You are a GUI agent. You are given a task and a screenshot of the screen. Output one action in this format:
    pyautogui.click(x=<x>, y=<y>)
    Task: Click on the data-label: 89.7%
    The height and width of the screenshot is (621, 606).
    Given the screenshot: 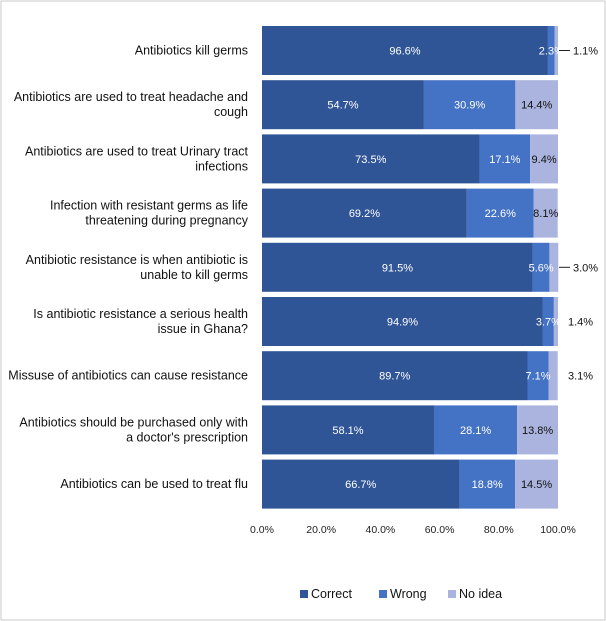 What is the action you would take?
    pyautogui.click(x=394, y=377)
    